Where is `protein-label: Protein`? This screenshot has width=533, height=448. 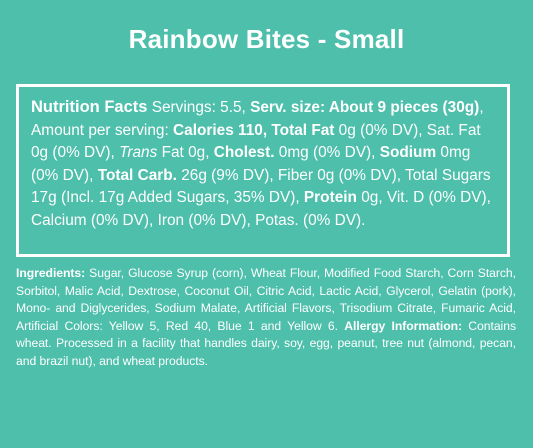
protein-label: Protein is located at coordinates (330, 198).